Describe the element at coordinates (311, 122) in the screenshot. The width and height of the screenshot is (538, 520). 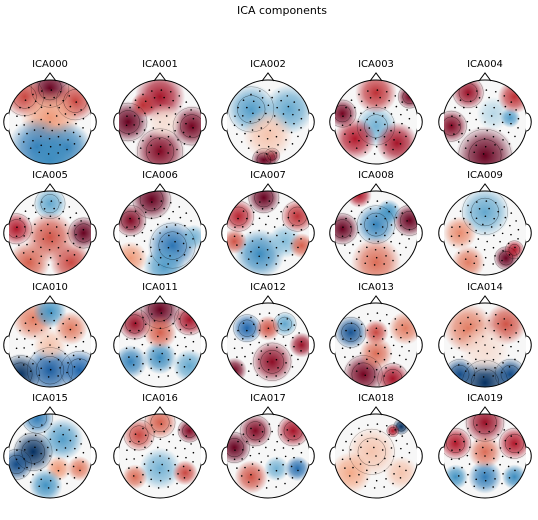
I see `right-ear-shape` at that location.